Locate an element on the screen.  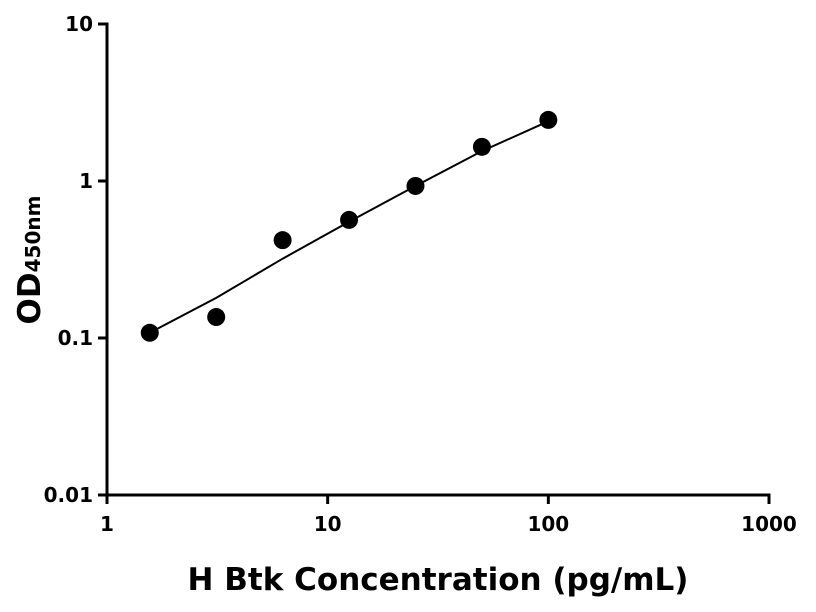
y-tick-label: 0.1 is located at coordinates (75, 338).